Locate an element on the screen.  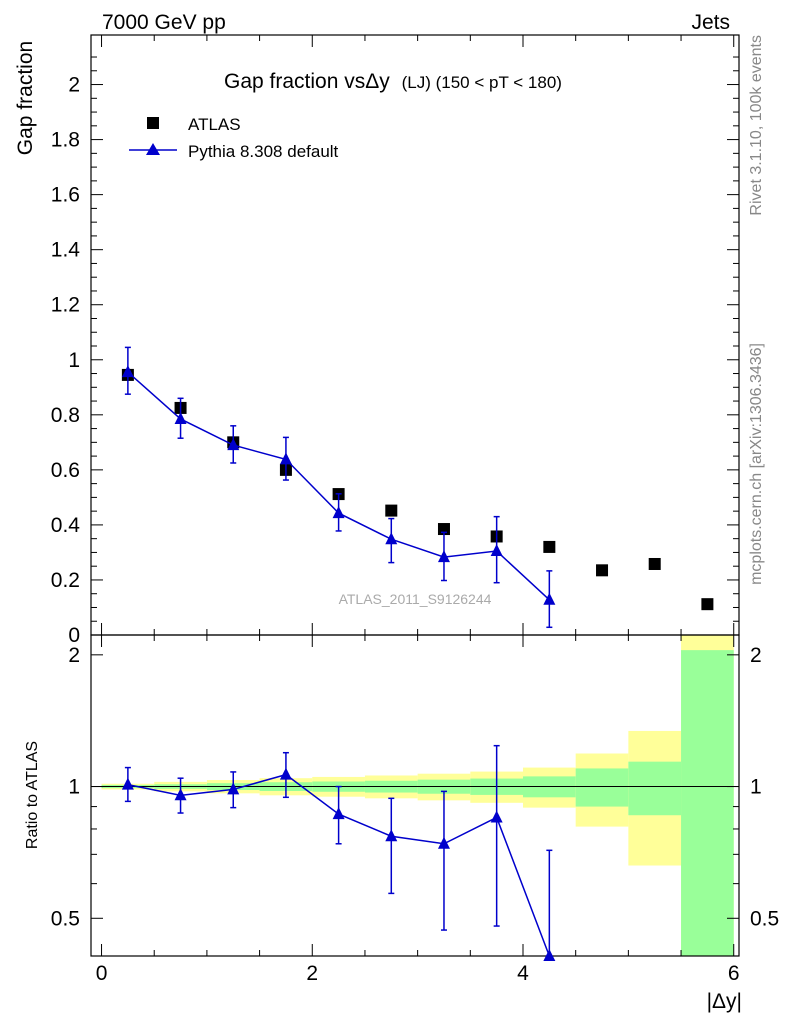
chart-title-main: Gap fraction vsΔy is located at coordinates (307, 81).